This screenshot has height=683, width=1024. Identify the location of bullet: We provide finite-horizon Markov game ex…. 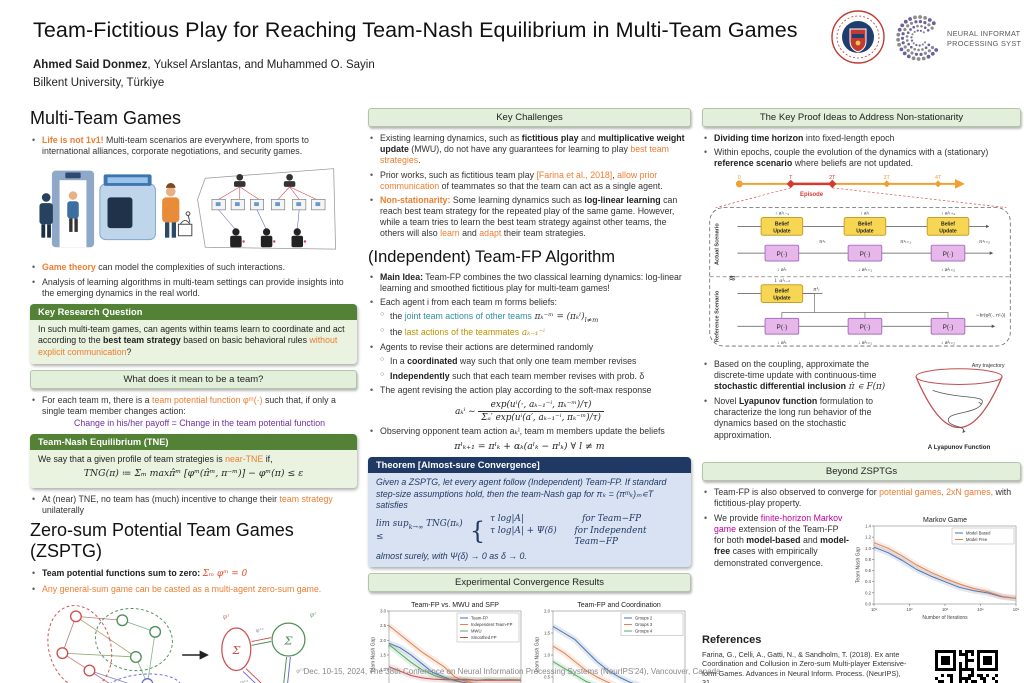
(775, 541).